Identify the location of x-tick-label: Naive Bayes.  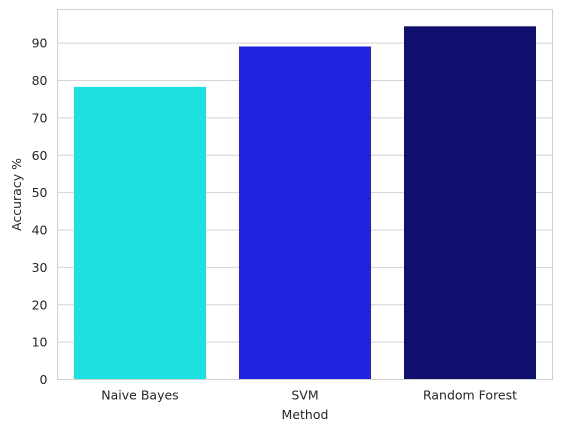
(139, 395).